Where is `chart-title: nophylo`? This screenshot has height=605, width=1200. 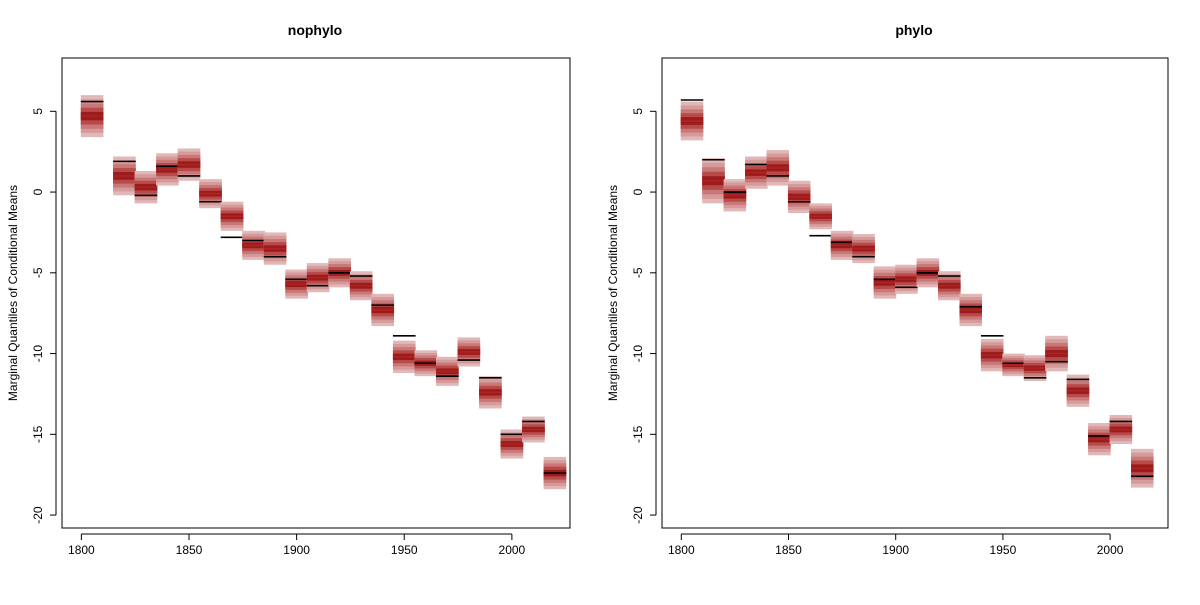
chart-title: nophylo is located at coordinates (315, 30).